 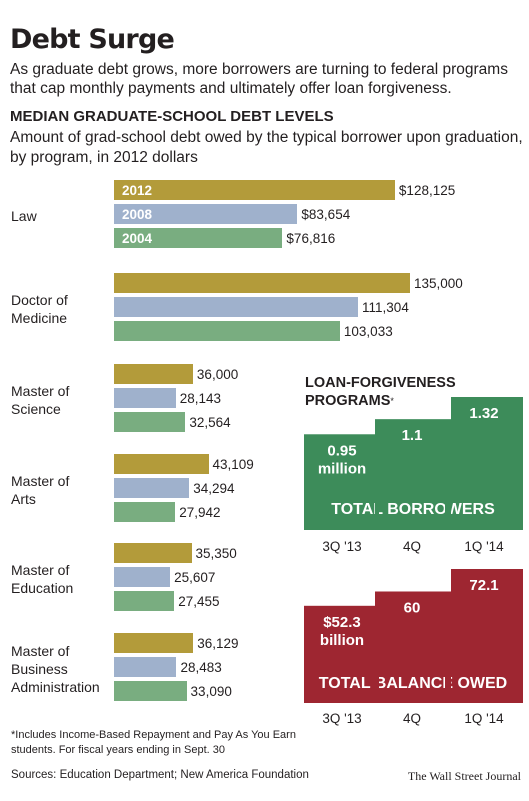 I want to click on bar-value-label: $76,816, so click(x=311, y=238).